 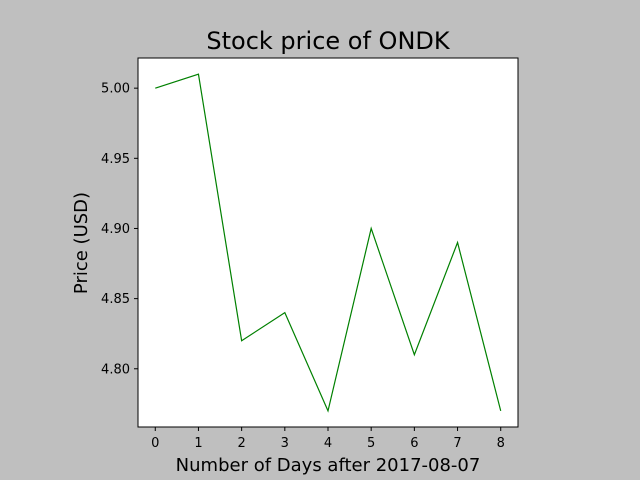 What do you see at coordinates (328, 465) in the screenshot?
I see `x-axis-label: Number of Days after 2017-08-07` at bounding box center [328, 465].